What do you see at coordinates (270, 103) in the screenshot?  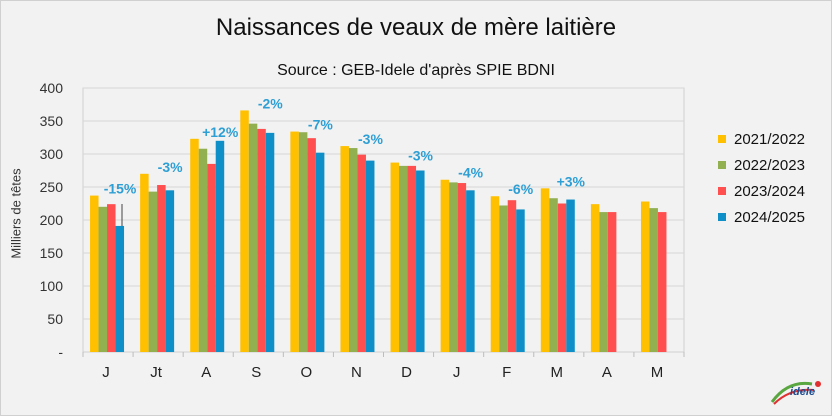 I see `annotation-label: -2%` at bounding box center [270, 103].